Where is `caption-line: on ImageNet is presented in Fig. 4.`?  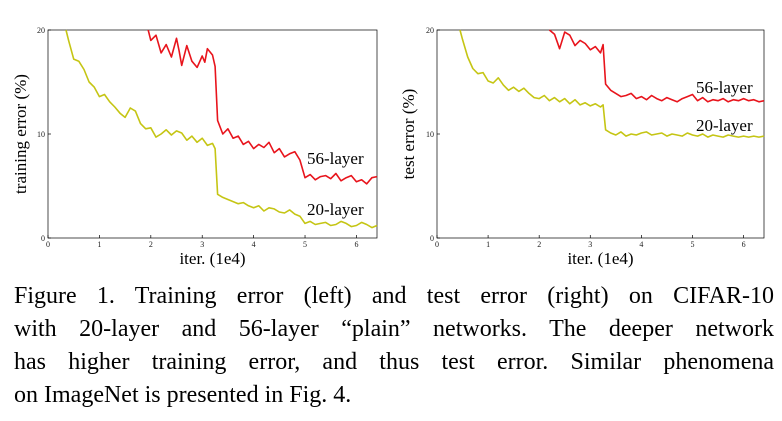 caption-line: on ImageNet is presented in Fig. 4. is located at coordinates (183, 395).